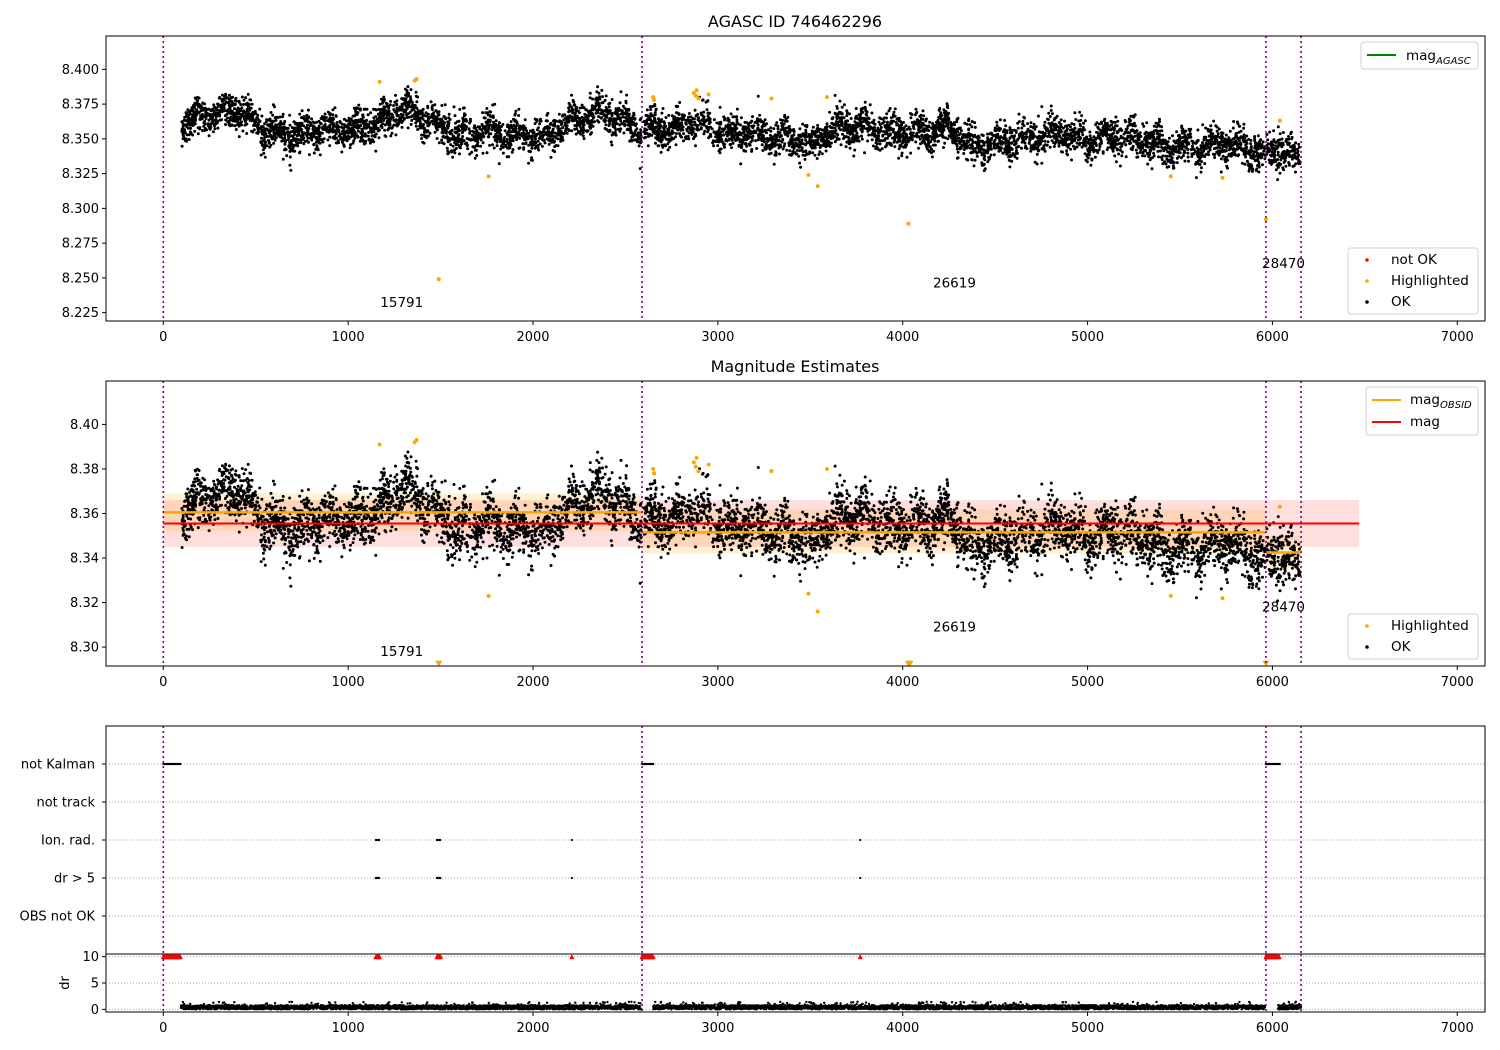  Describe the element at coordinates (532, 682) in the screenshot. I see `panel-mag-estimates-xtick-label: 2000` at that location.